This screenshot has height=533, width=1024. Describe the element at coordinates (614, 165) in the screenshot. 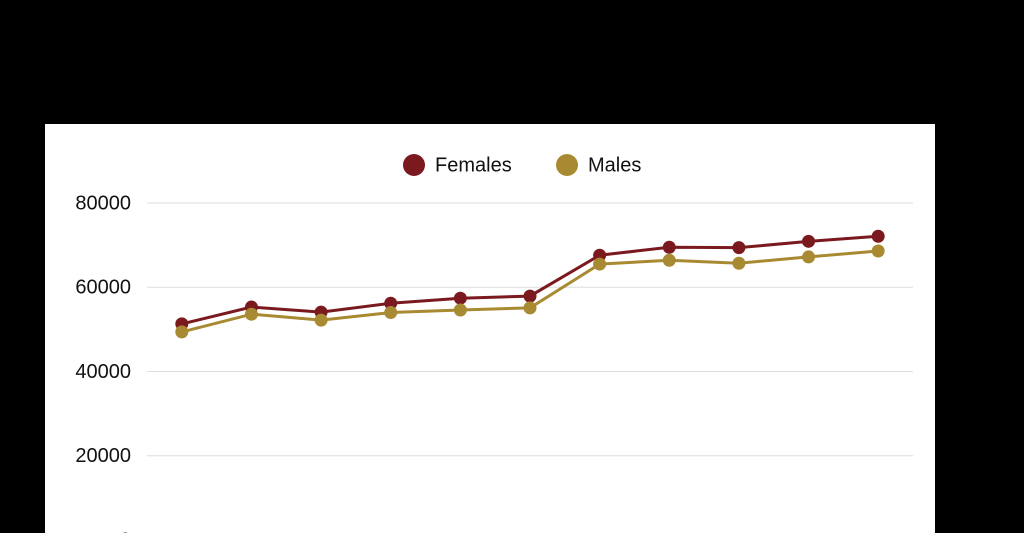

I see `legend-label: Males` at that location.